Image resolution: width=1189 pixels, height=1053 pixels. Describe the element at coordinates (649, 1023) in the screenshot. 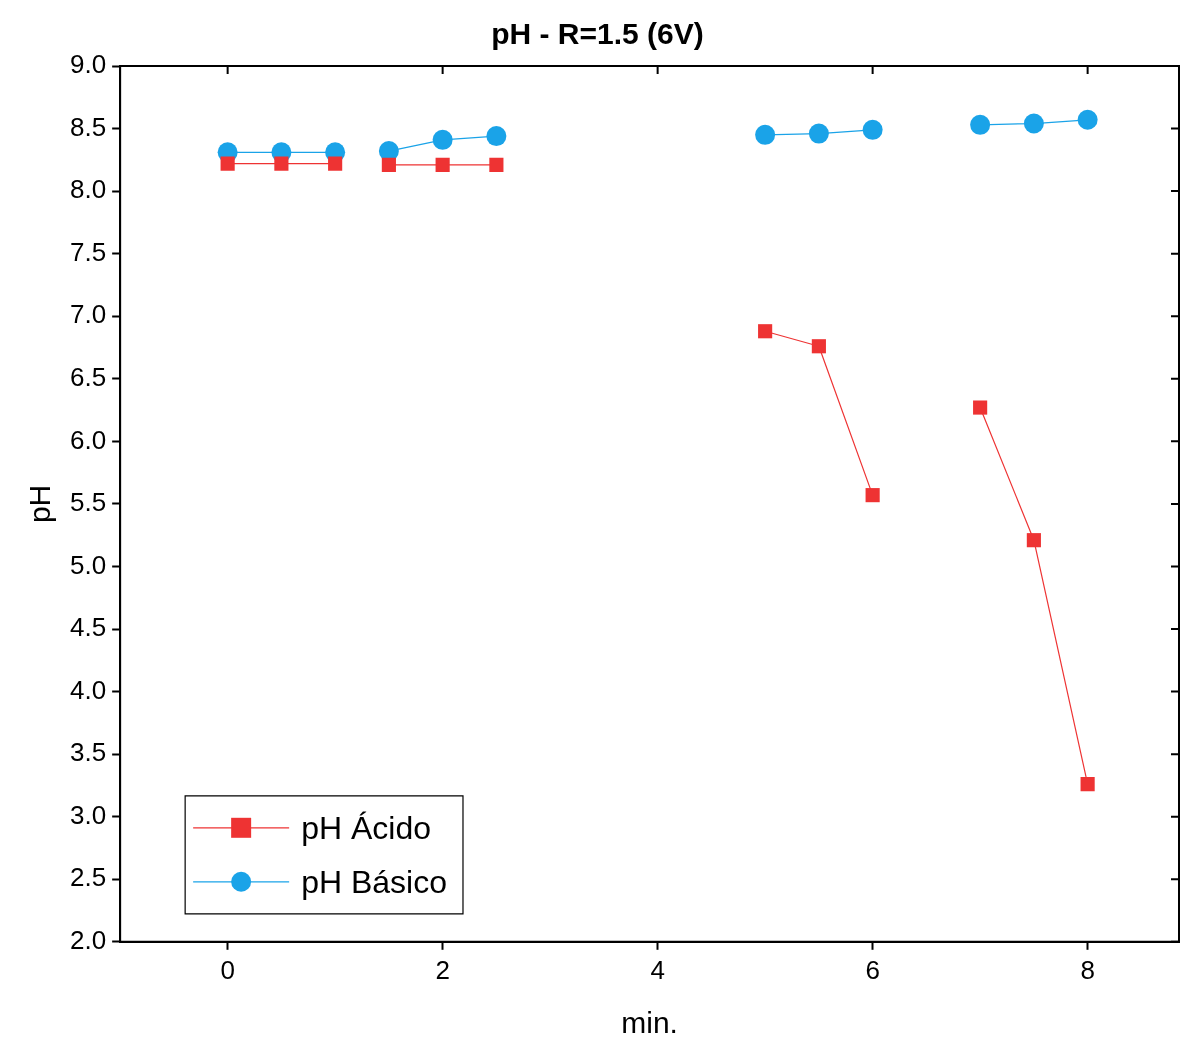

I see `x-axis-title: min.` at that location.